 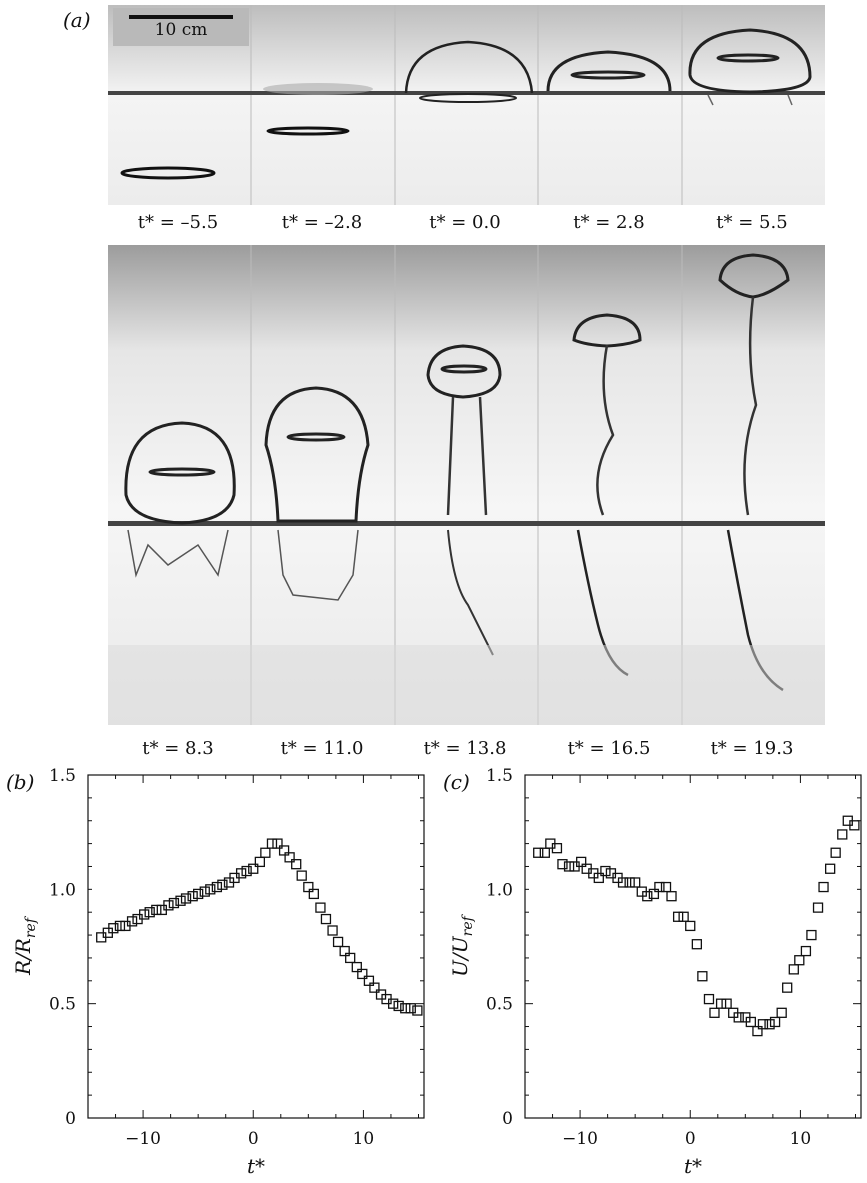 I want to click on time-caption: t* = 16.5, so click(x=609, y=748).